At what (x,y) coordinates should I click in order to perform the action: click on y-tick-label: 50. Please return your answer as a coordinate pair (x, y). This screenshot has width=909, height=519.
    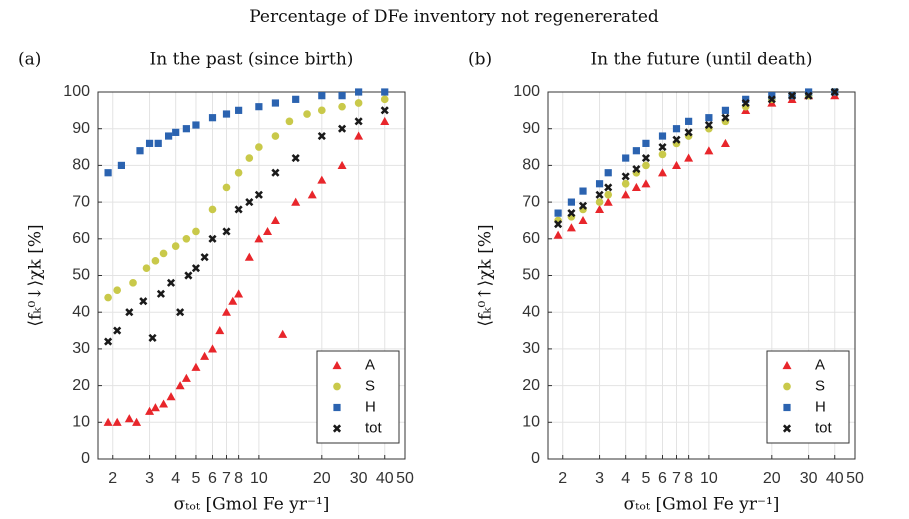
    Looking at the image, I should click on (81, 275).